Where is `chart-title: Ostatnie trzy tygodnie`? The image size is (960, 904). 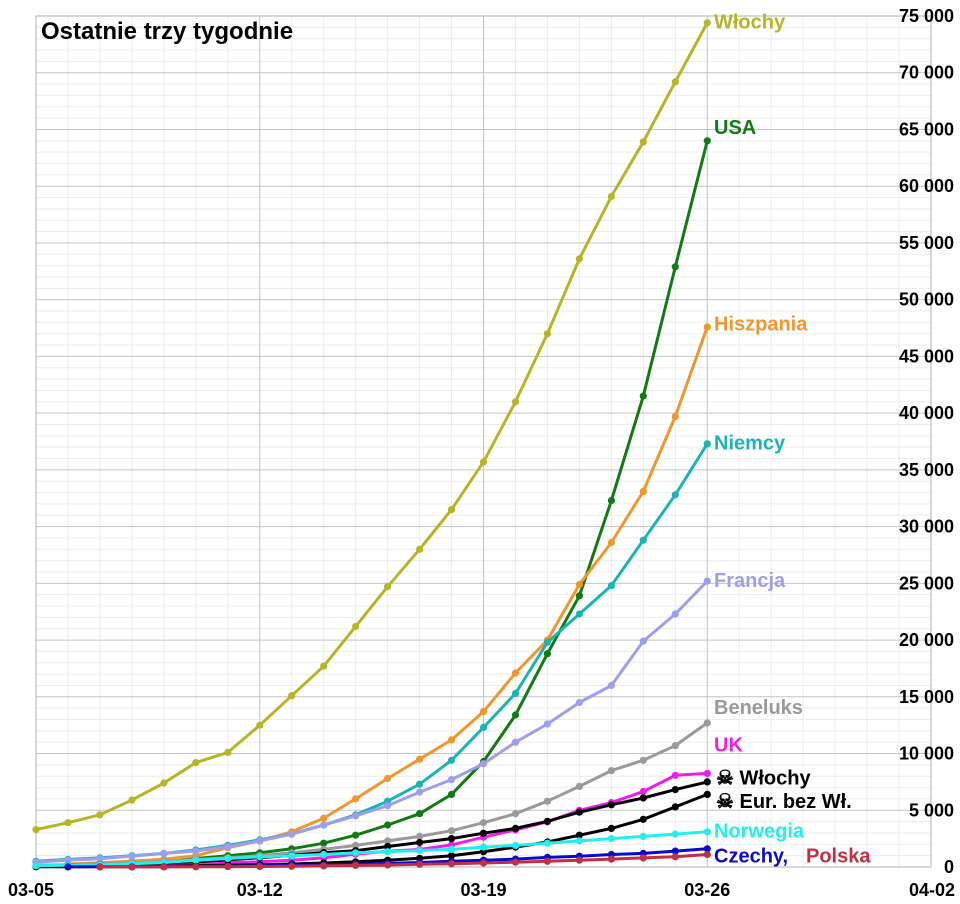
chart-title: Ostatnie trzy tygodnie is located at coordinates (167, 31).